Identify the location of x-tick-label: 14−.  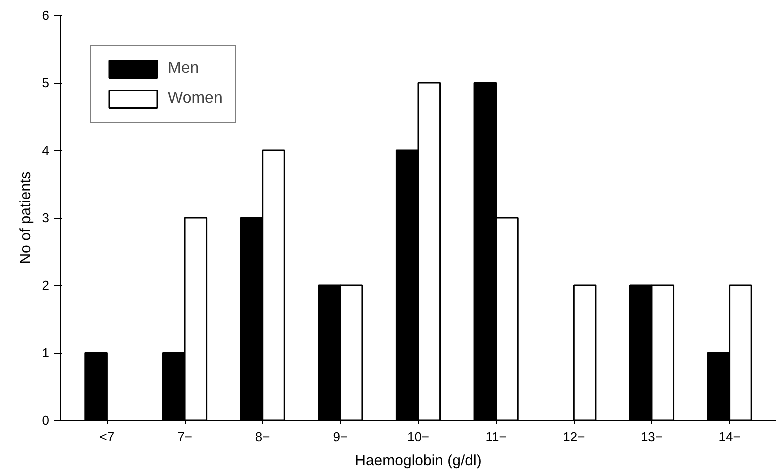
(729, 437).